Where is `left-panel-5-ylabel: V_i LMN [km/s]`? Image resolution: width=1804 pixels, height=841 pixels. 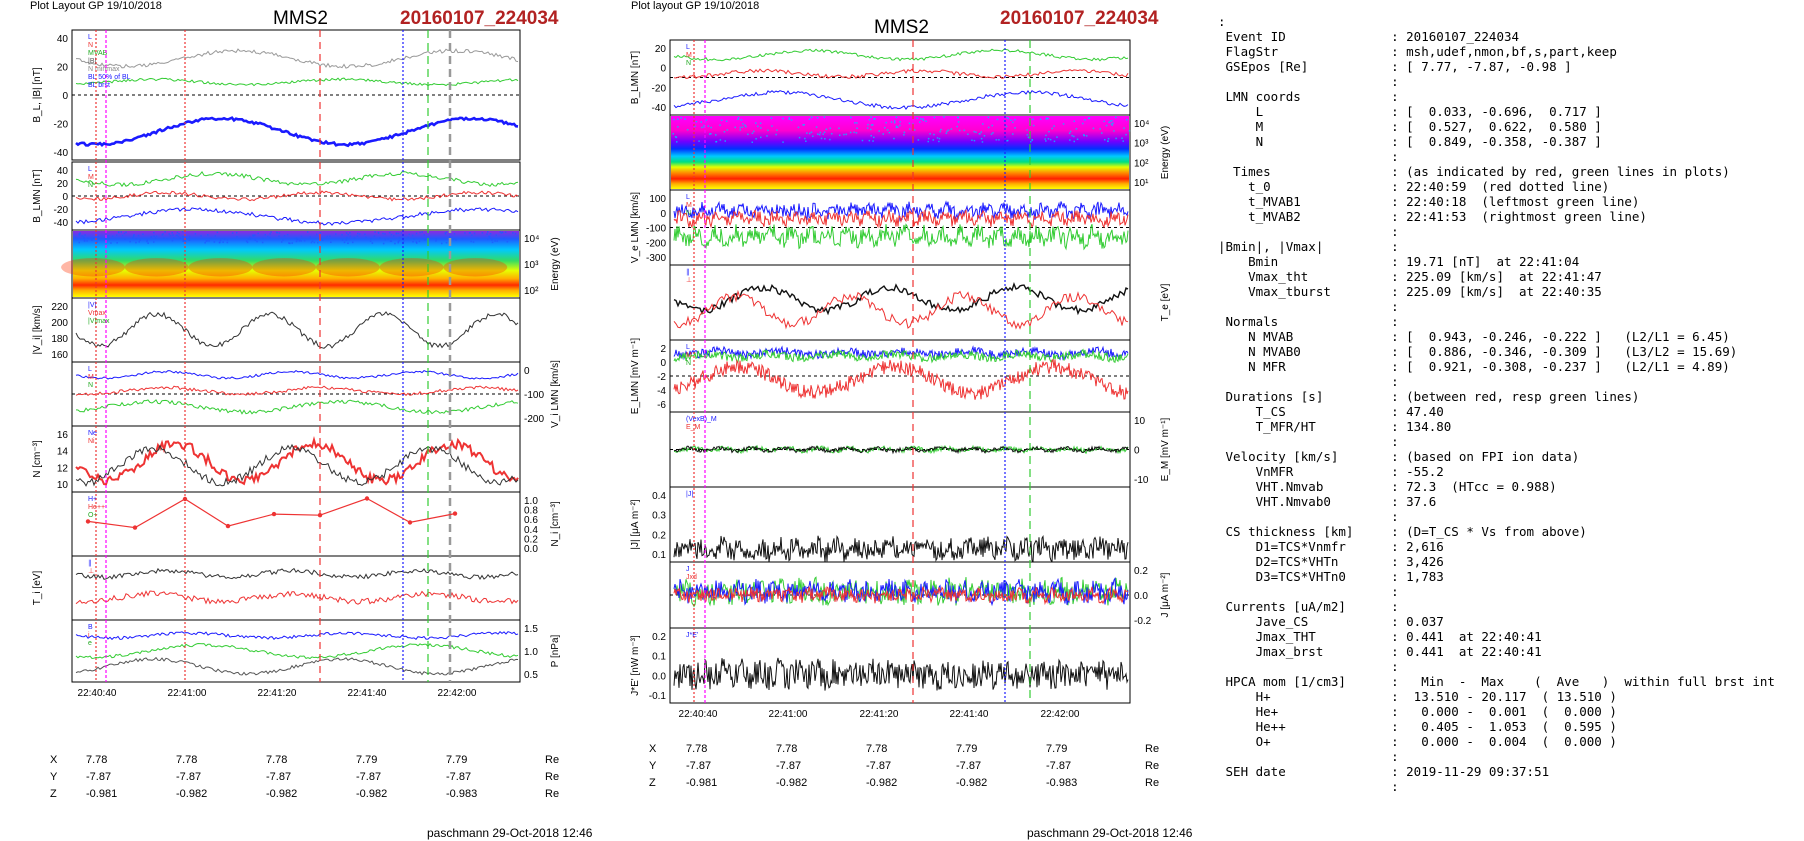 left-panel-5-ylabel: V_i LMN [km/s] is located at coordinates (555, 394).